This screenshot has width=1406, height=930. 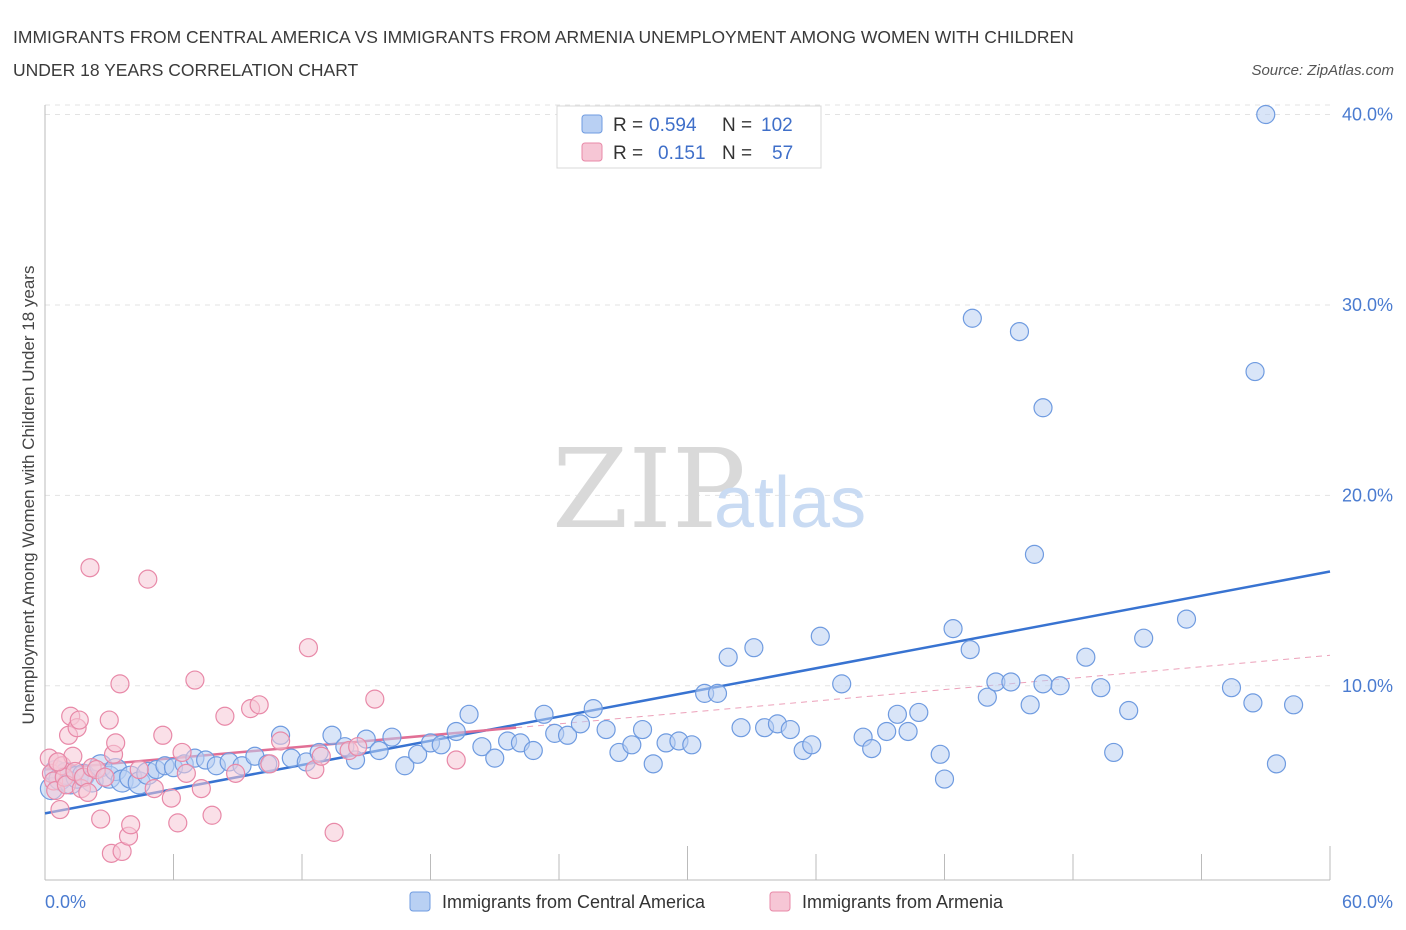 I want to click on correlation-legend: R = 0.594 N = 102 R = 0.151 N = 57, so click(x=689, y=137).